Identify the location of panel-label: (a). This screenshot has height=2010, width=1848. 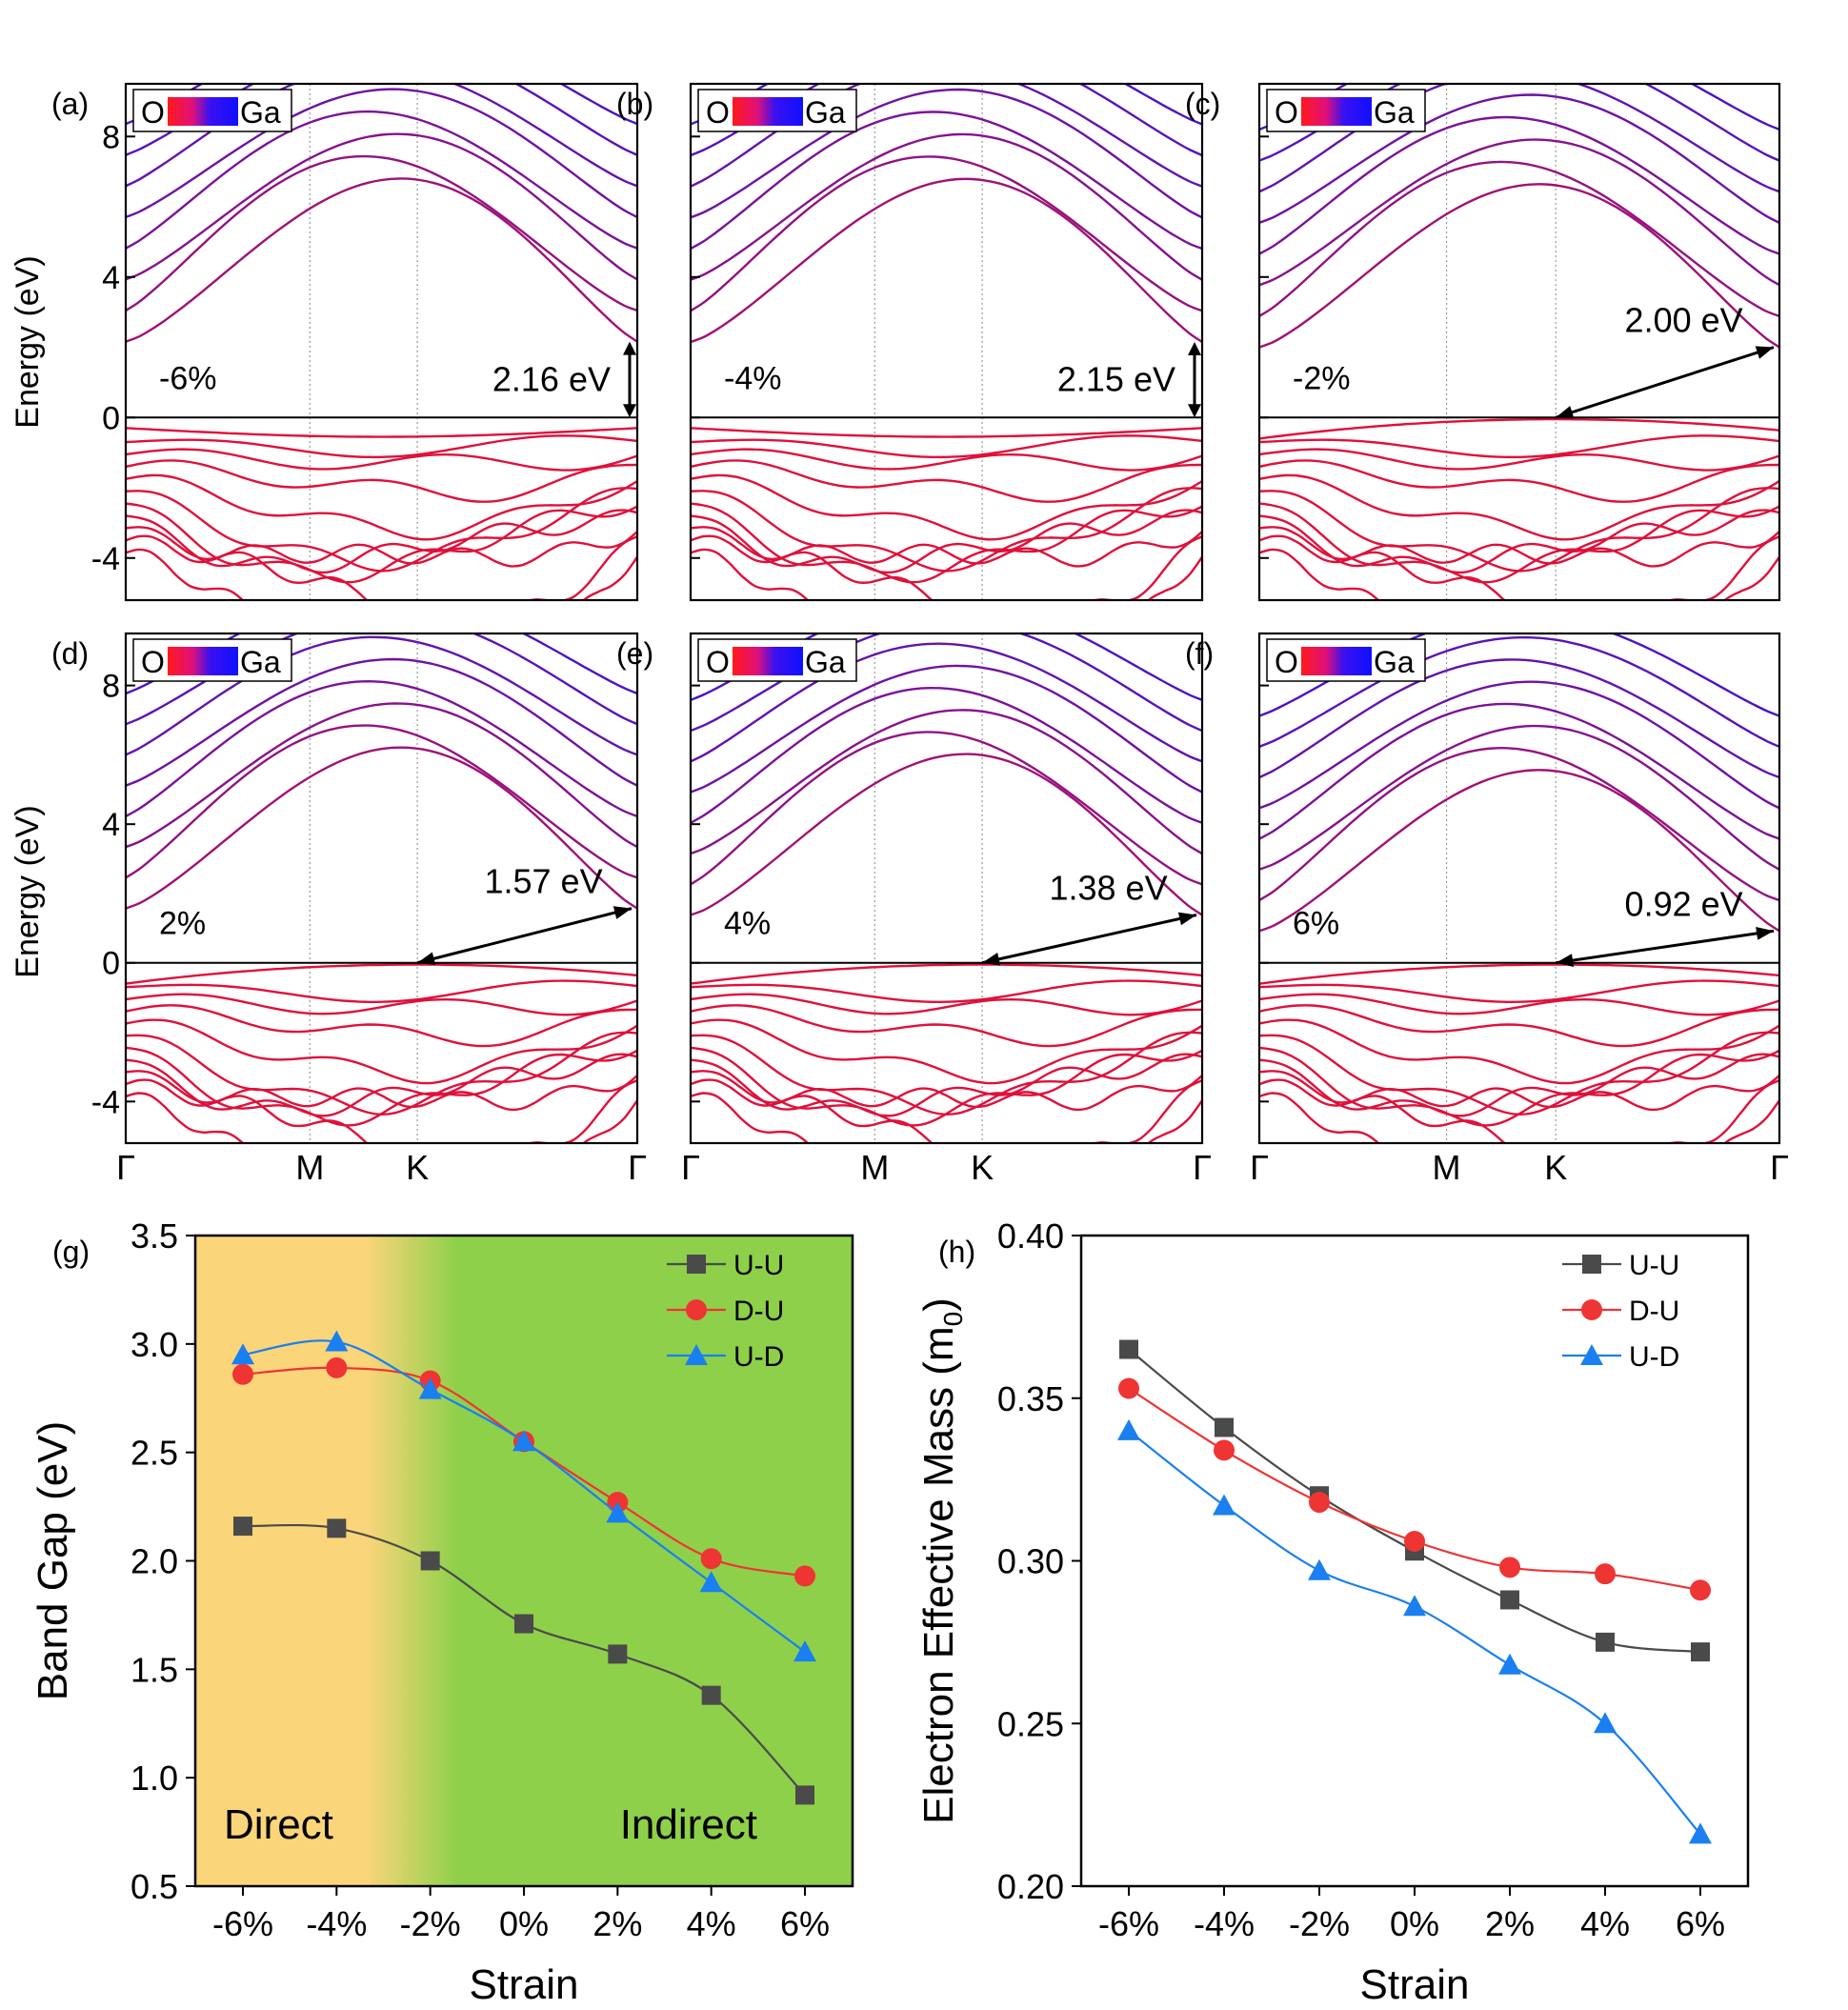
(70, 104).